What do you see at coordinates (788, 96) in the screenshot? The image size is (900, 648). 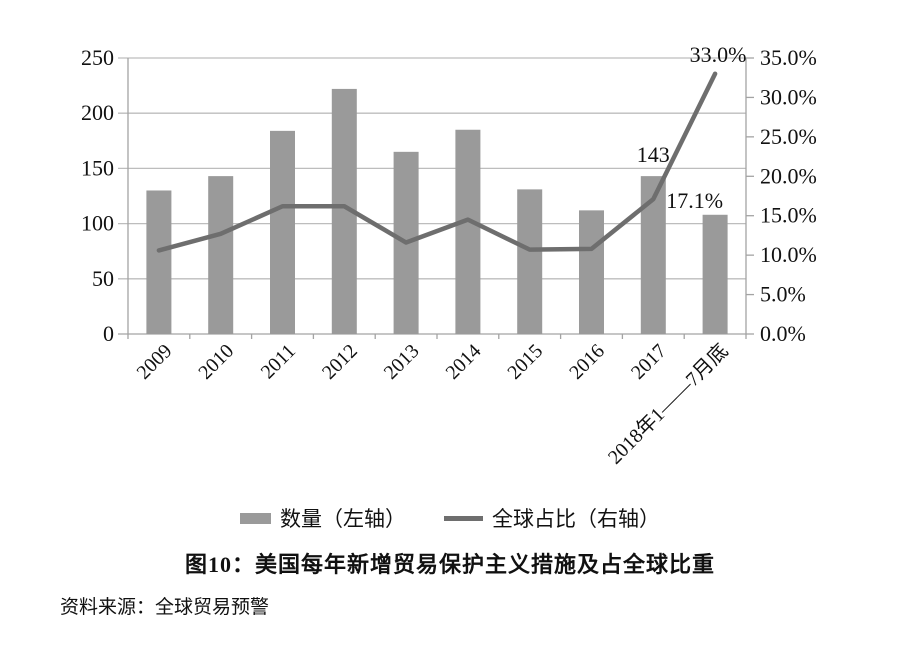 I see `right-axis-tick-label-30.0%: 30.0%` at bounding box center [788, 96].